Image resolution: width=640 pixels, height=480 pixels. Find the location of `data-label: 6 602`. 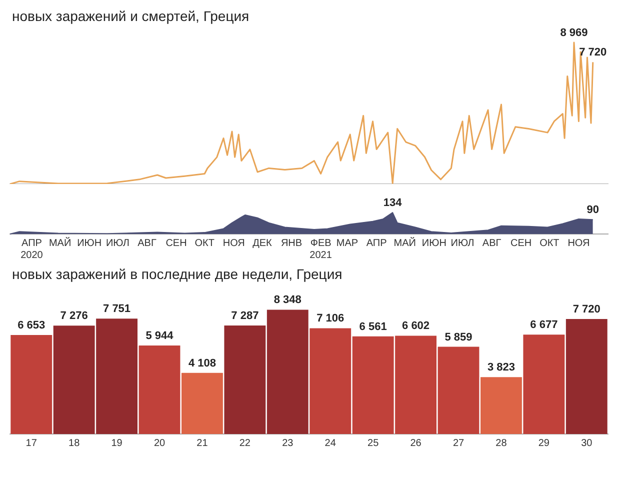

data-label: 6 602 is located at coordinates (416, 326).